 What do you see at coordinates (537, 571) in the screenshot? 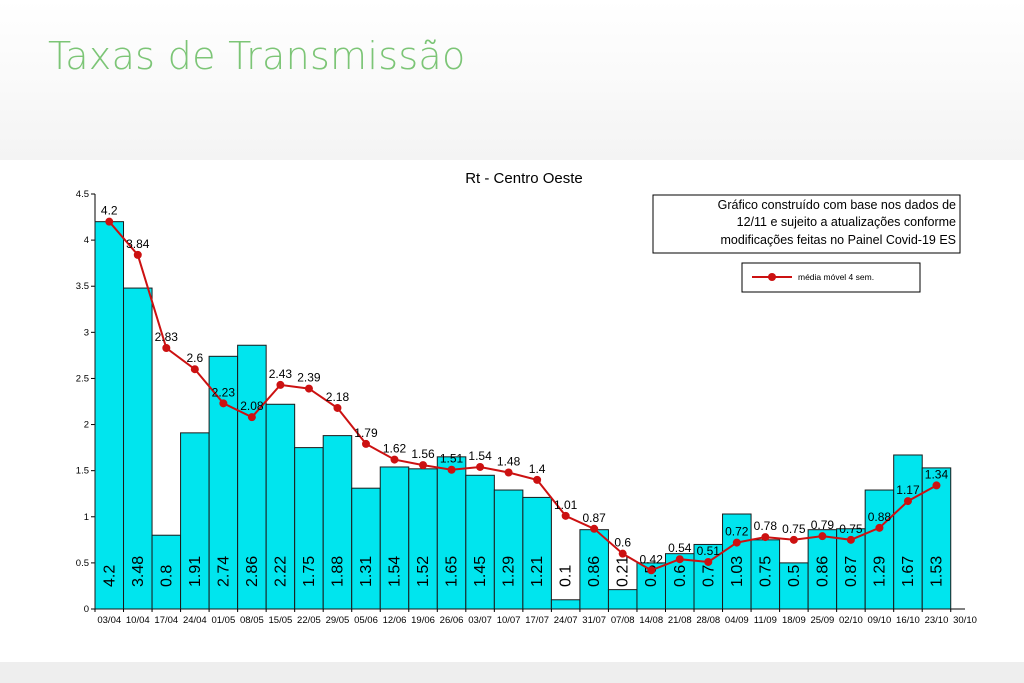
I see `bar-value-label: 1.21` at bounding box center [537, 571].